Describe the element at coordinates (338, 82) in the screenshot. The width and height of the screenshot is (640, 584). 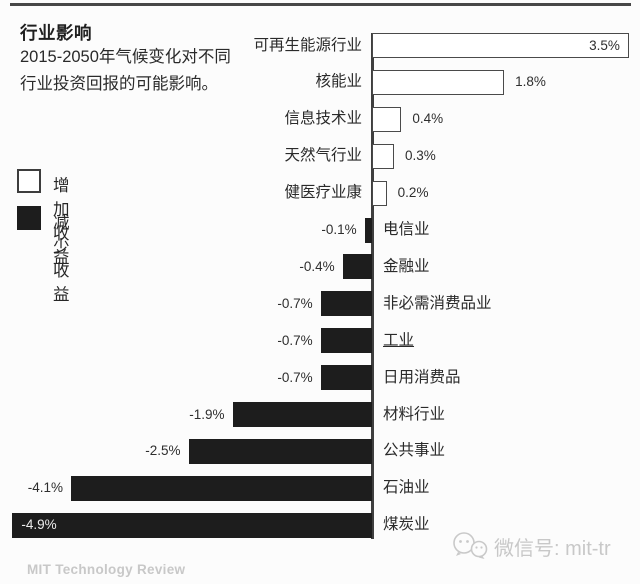
I see `bar-label: 核能业` at that location.